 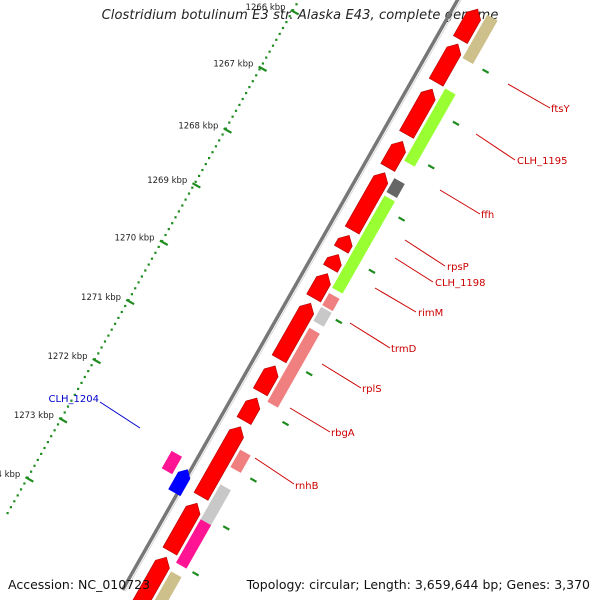 I want to click on tick-label: 1269 kbp, so click(x=167, y=181).